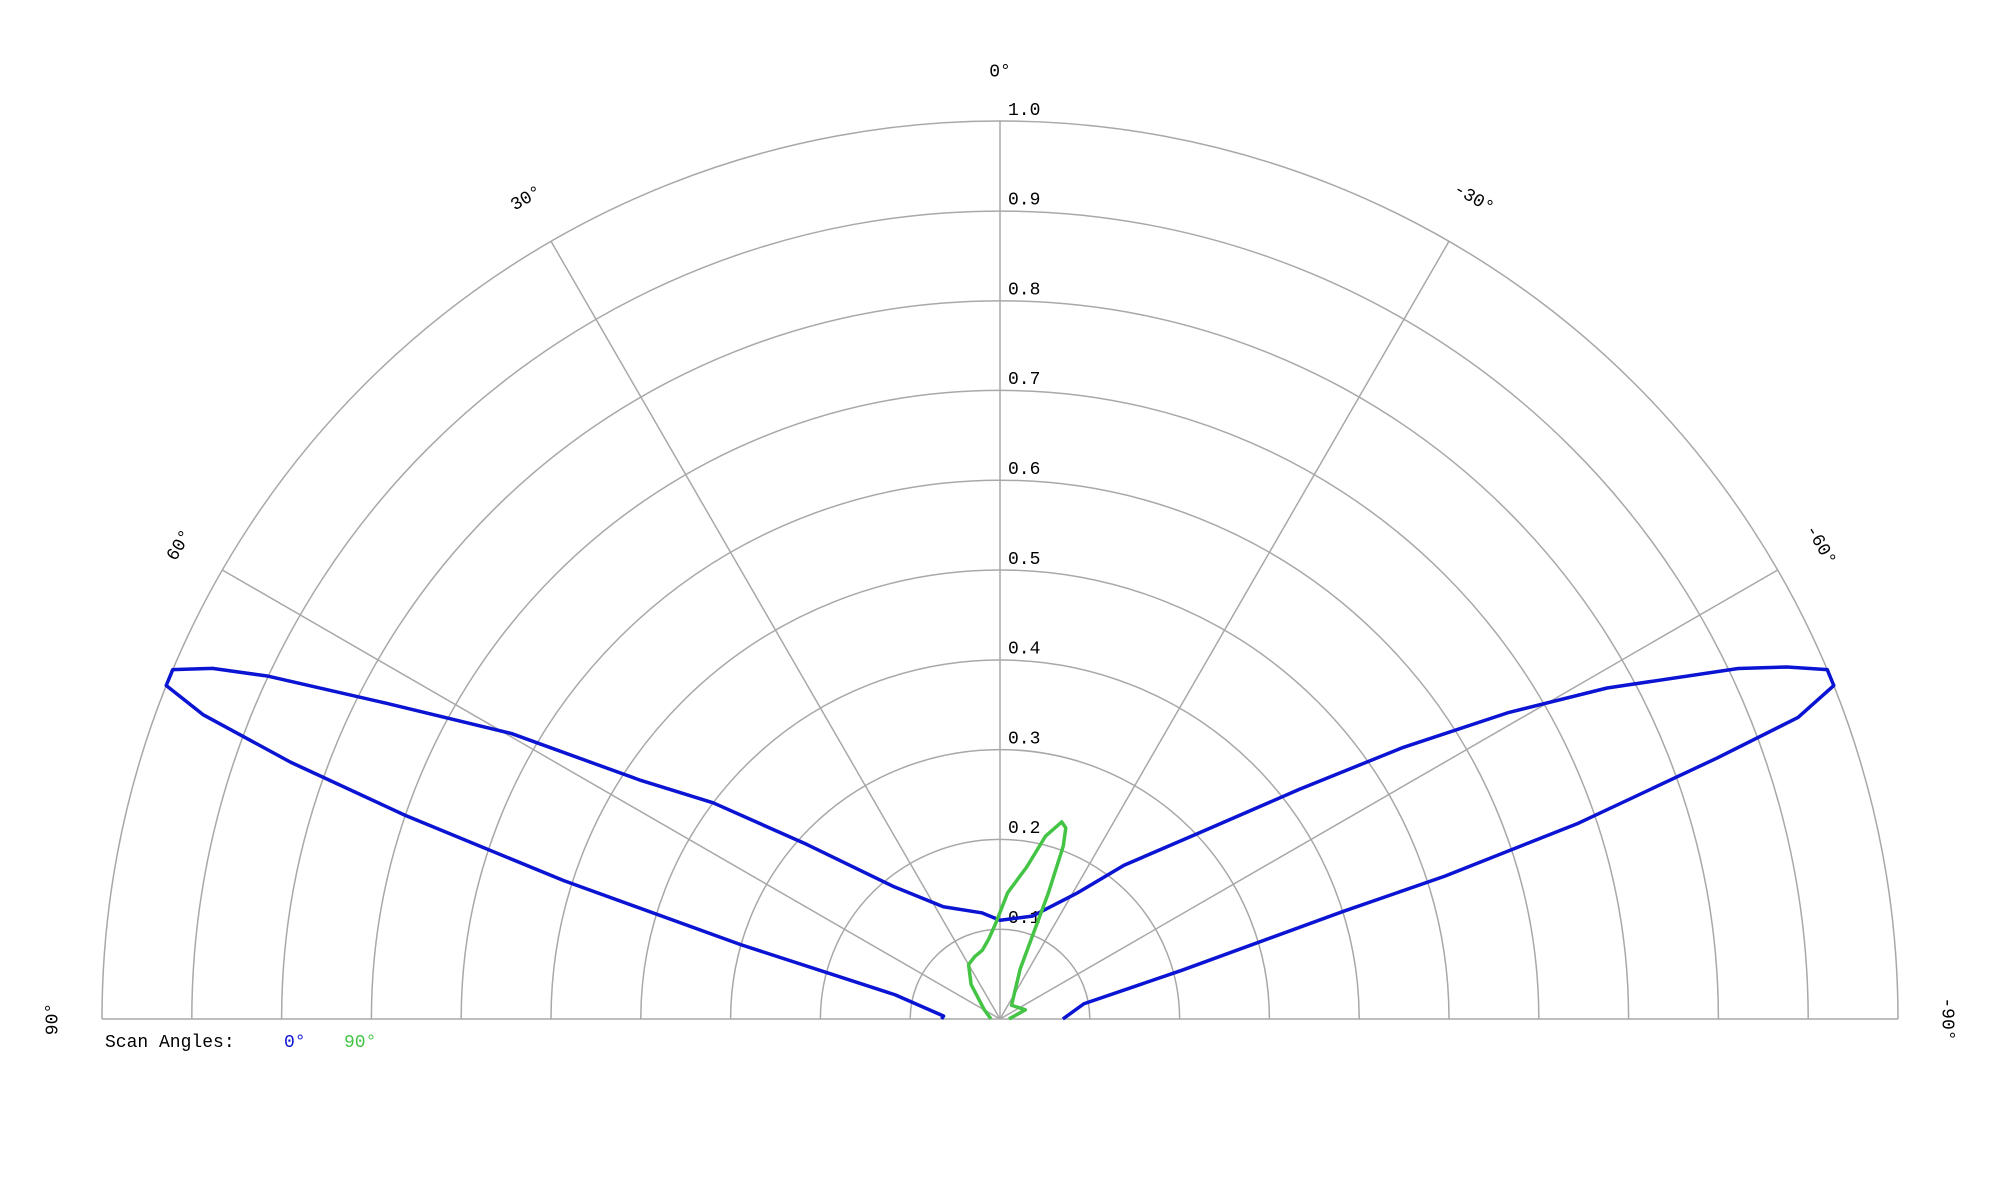 This screenshot has width=2000, height=1200. I want to click on r-tick-label: 0.8, so click(1024, 290).